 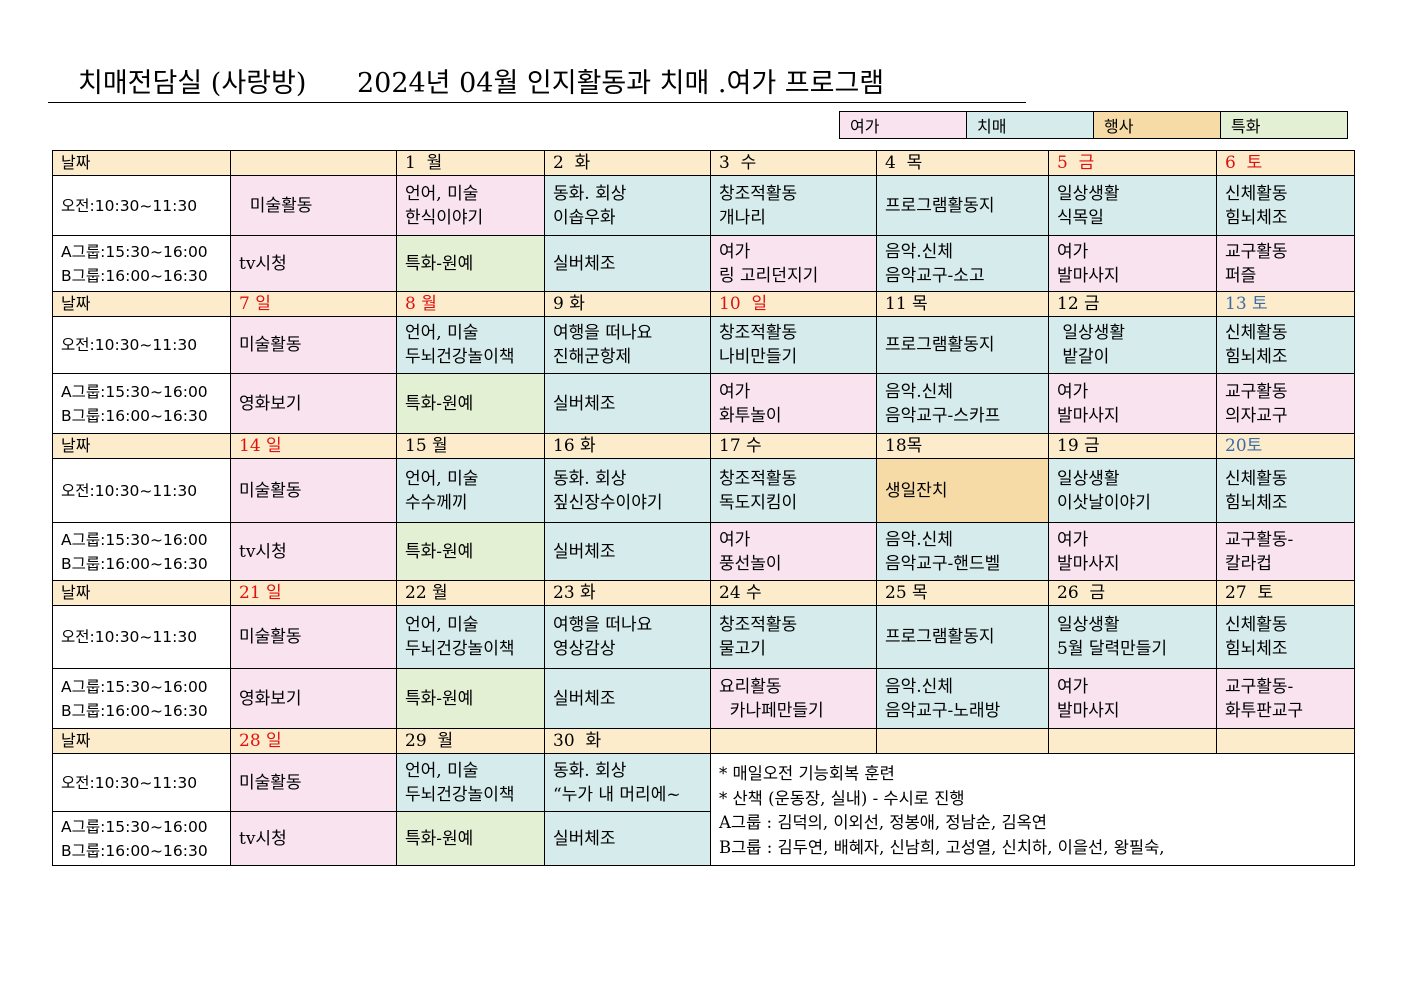 I want to click on title-room: 치매전담실 (사랑방), so click(x=192, y=83).